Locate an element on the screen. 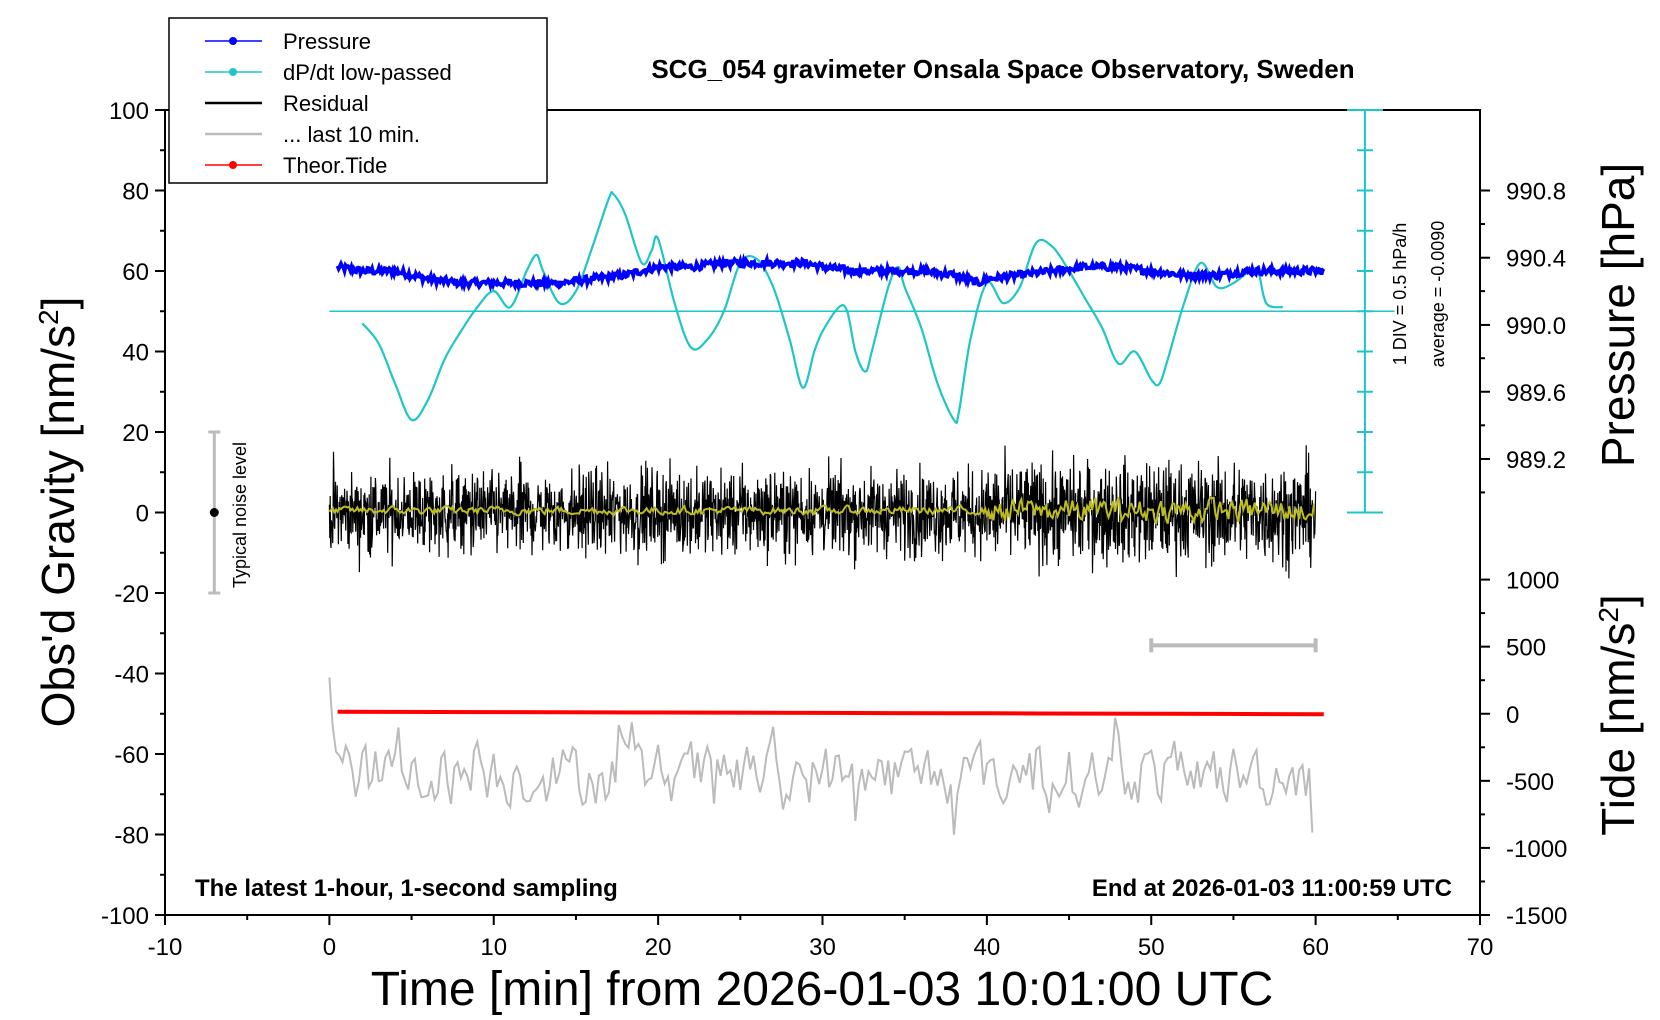  legend-label: Residual is located at coordinates (326, 103).